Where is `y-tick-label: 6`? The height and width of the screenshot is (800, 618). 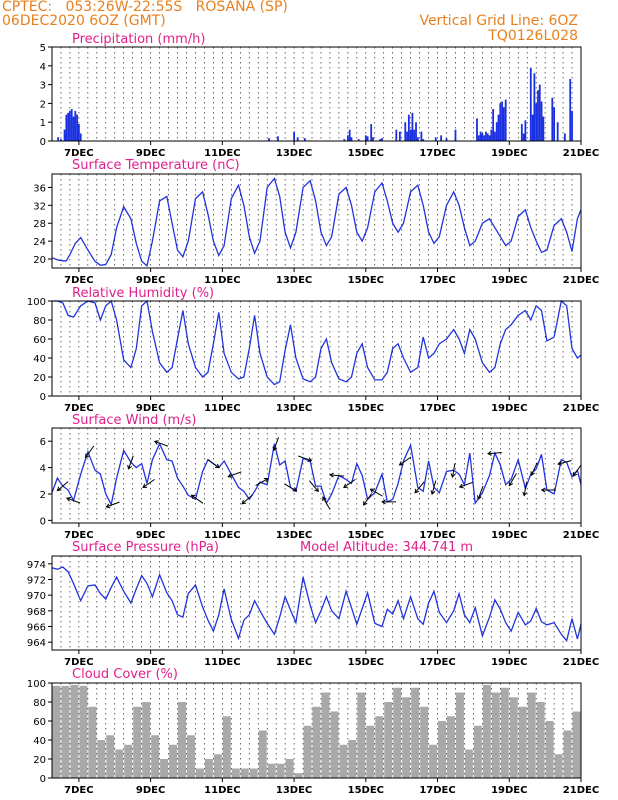
y-tick-label: 6 is located at coordinates (43, 442).